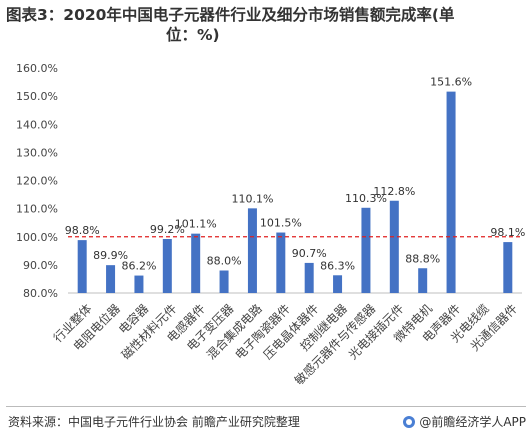 Image resolution: width=532 pixels, height=441 pixels. I want to click on brand-mark: @前瞻经济学人APP, so click(464, 421).